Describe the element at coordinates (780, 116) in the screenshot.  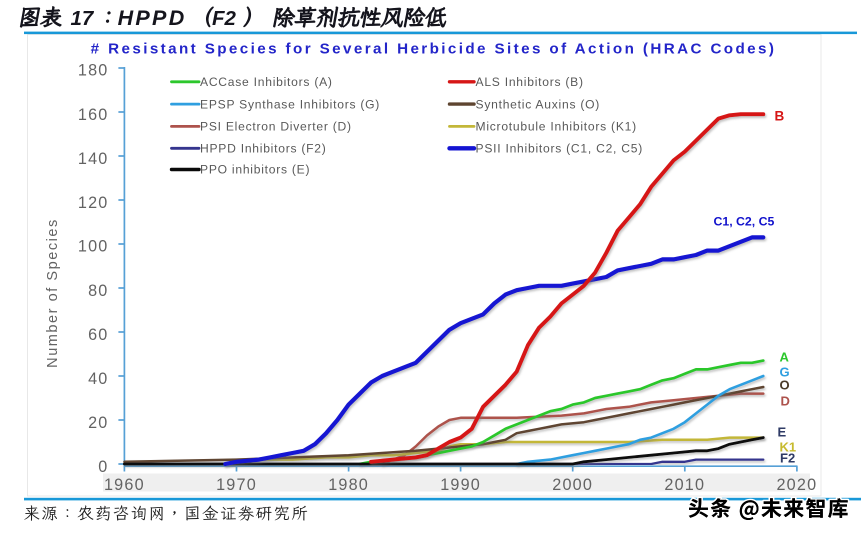
I see `svg-text: B` at that location.